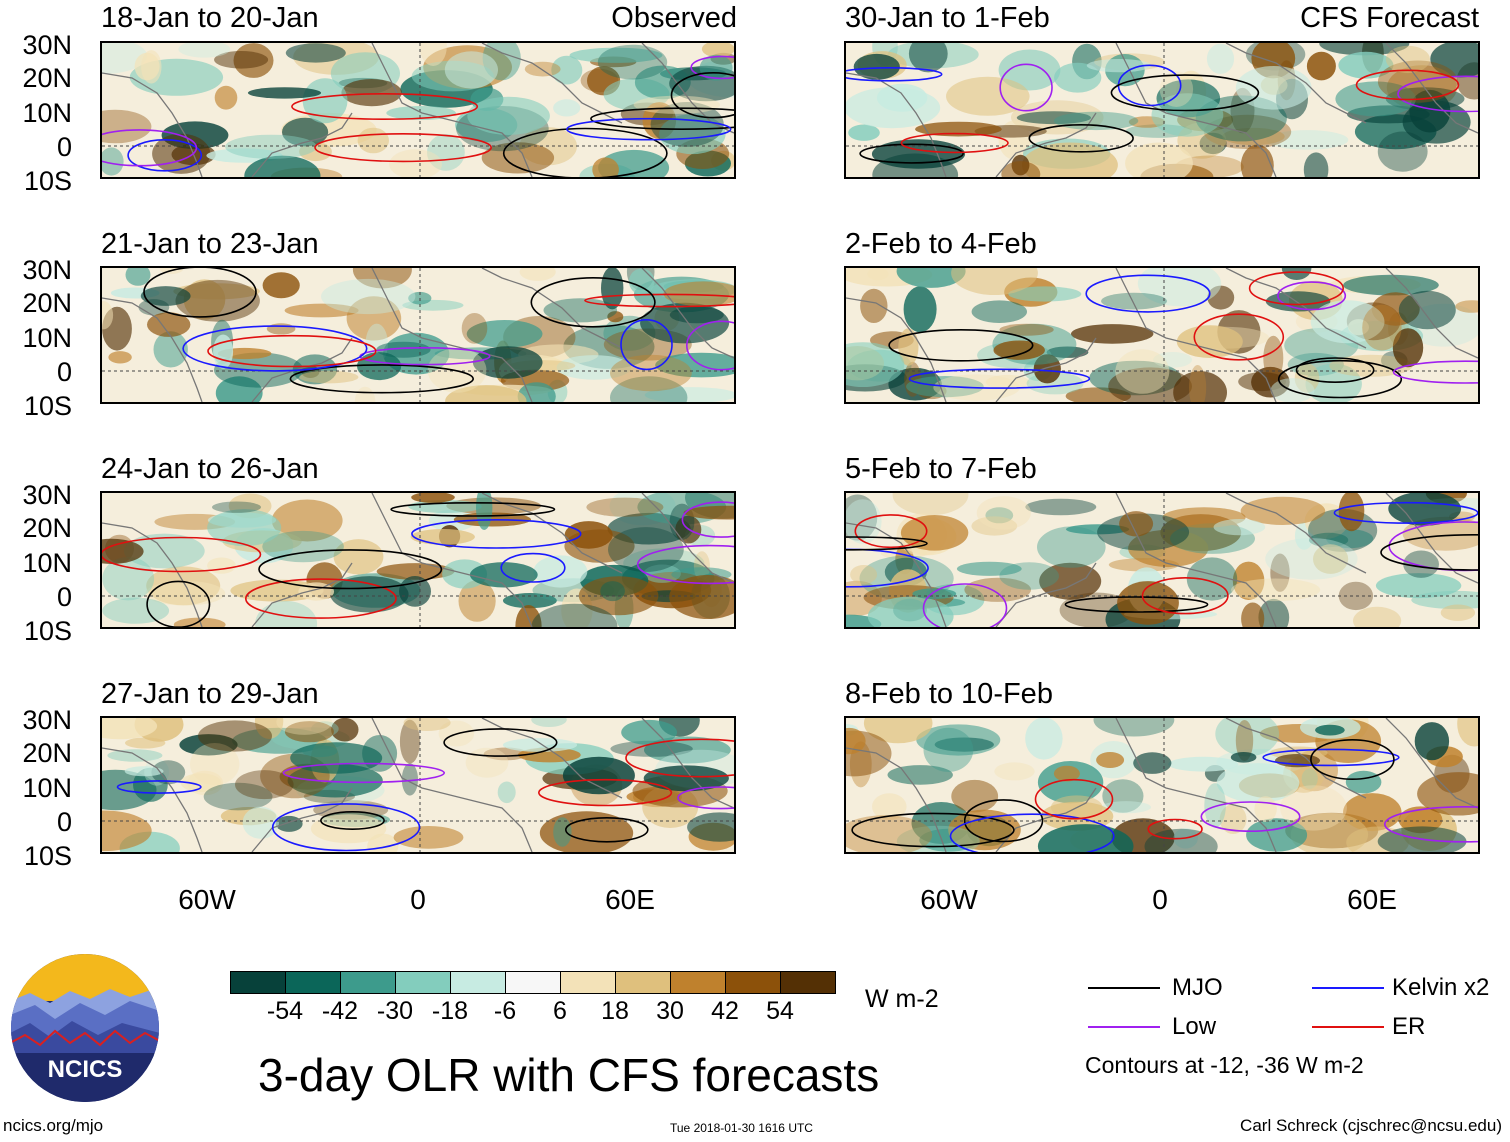 Image resolution: width=1510 pixels, height=1142 pixels. Describe the element at coordinates (1224, 1065) in the screenshot. I see `legend-note: Contours at -12, -36 W m-2` at that location.